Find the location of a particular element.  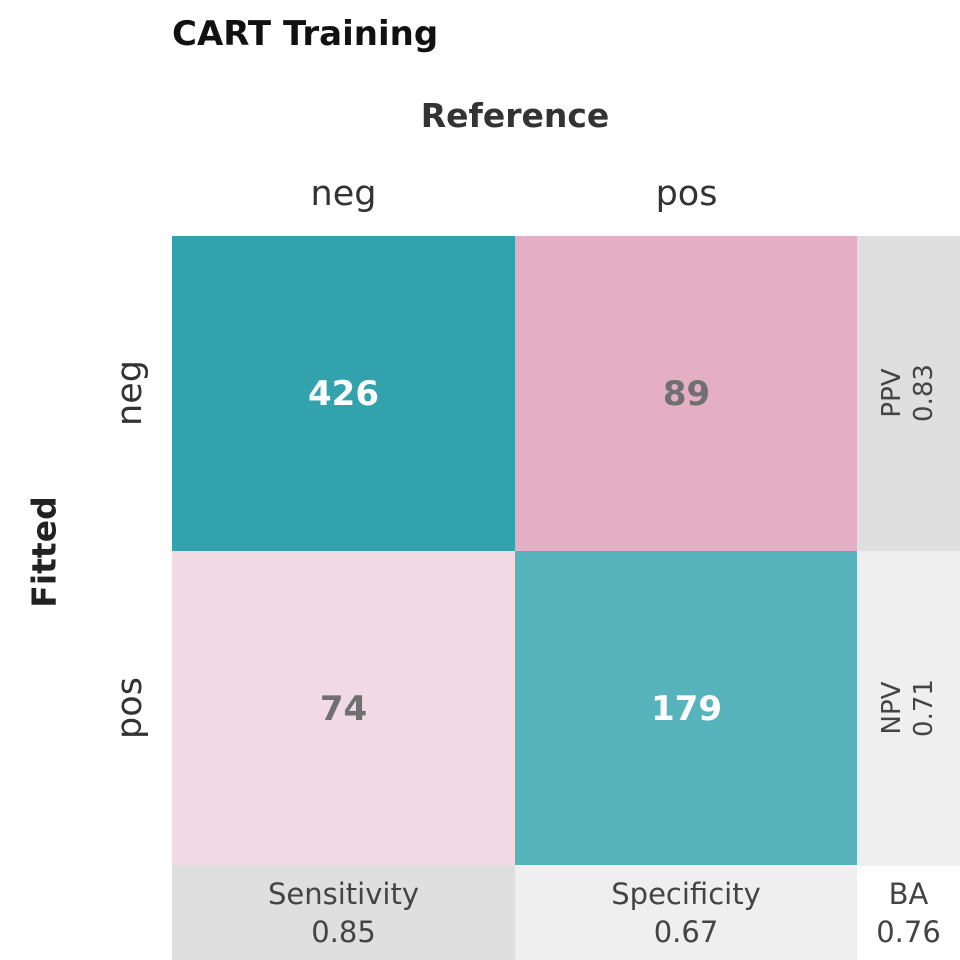

cell-neg-neg: 426 is located at coordinates (343, 393).